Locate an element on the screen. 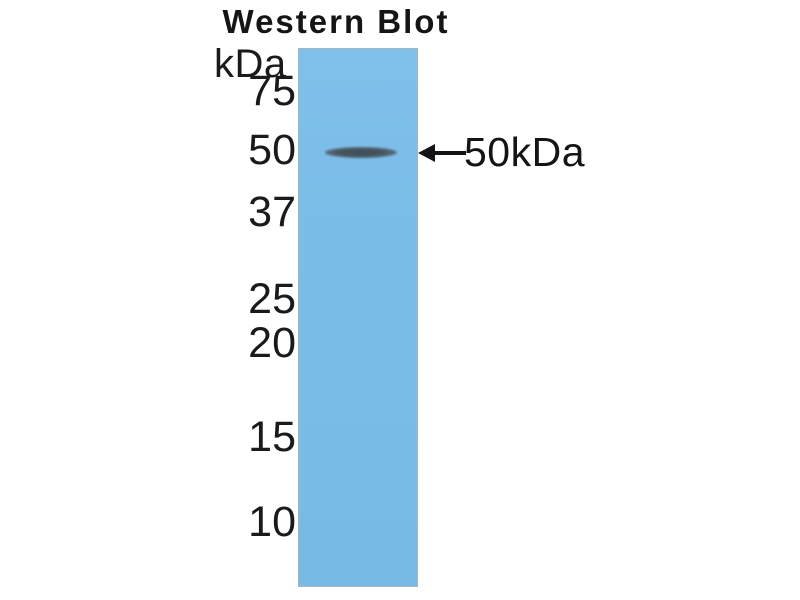 This screenshot has width=800, height=600. mw-marker-20: 20 is located at coordinates (272, 343).